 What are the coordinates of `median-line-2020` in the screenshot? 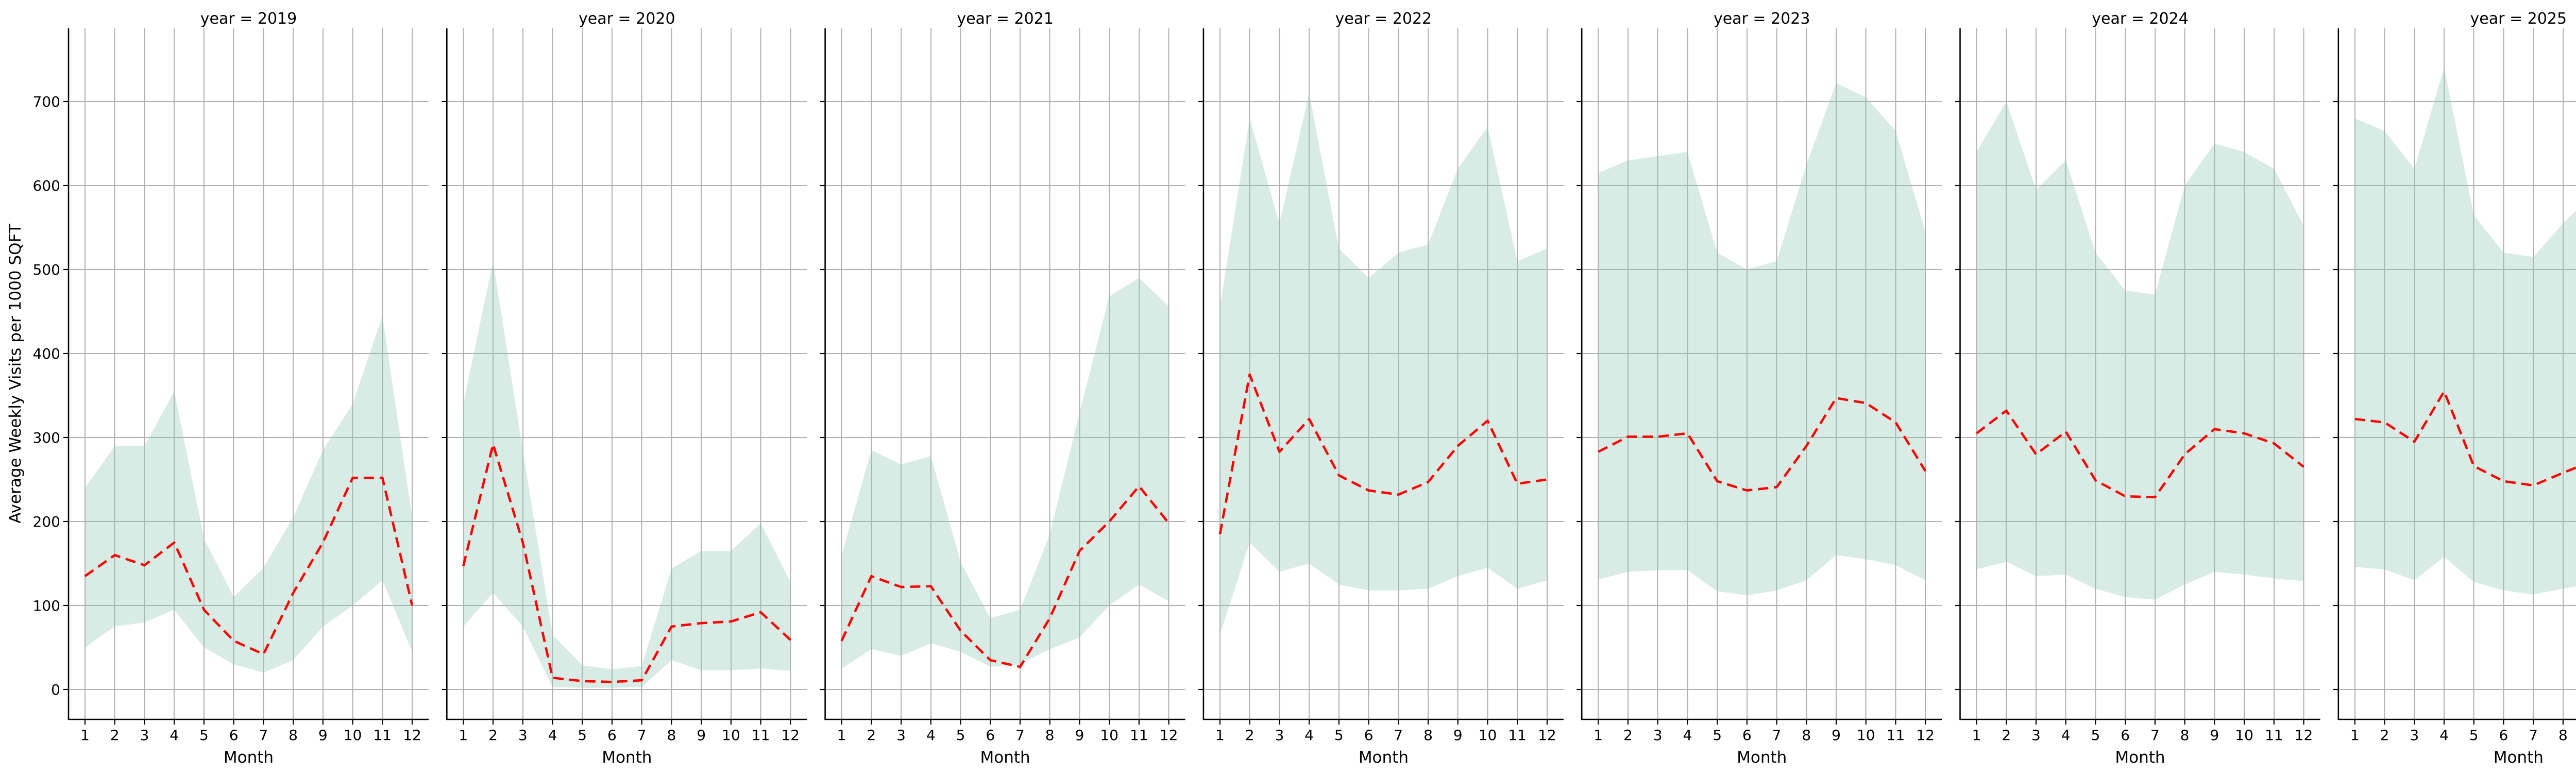 It's located at (626, 563).